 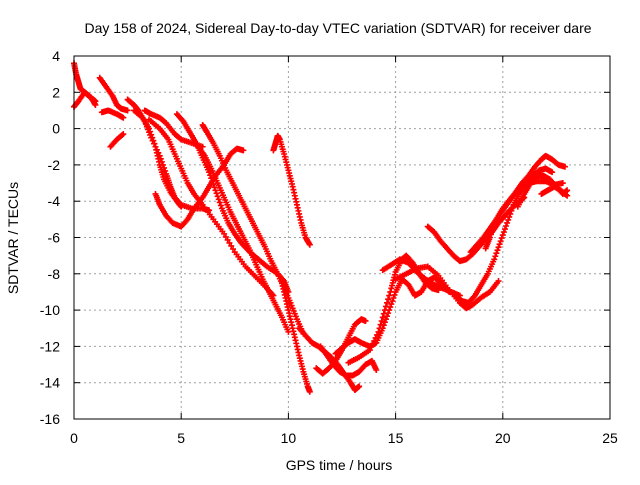 What do you see at coordinates (54, 274) in the screenshot?
I see `y-tick-label: -8` at bounding box center [54, 274].